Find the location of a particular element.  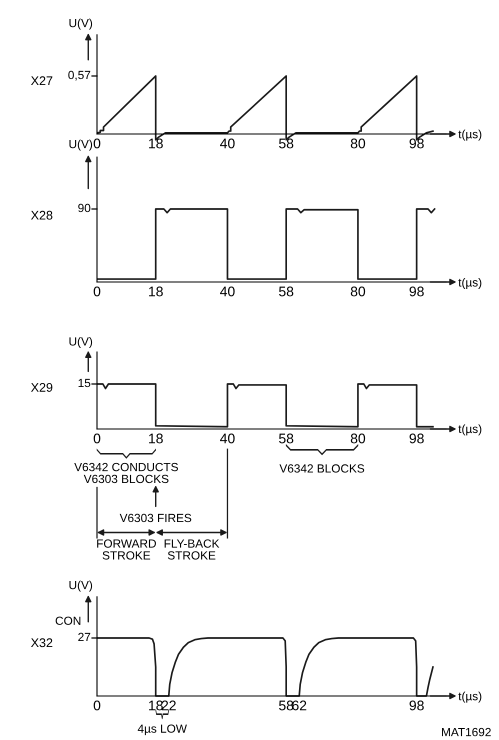

text: FLY-BACK STROKE is located at coordinates (192, 549).